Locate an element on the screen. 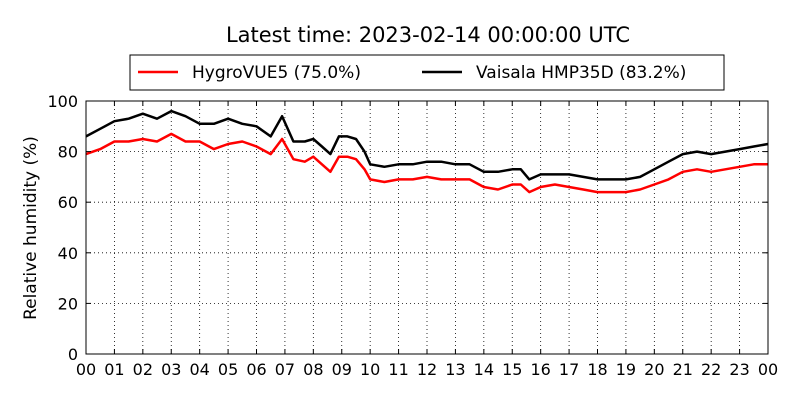 The height and width of the screenshot is (400, 800). x-tick-label: 11 is located at coordinates (398, 369).